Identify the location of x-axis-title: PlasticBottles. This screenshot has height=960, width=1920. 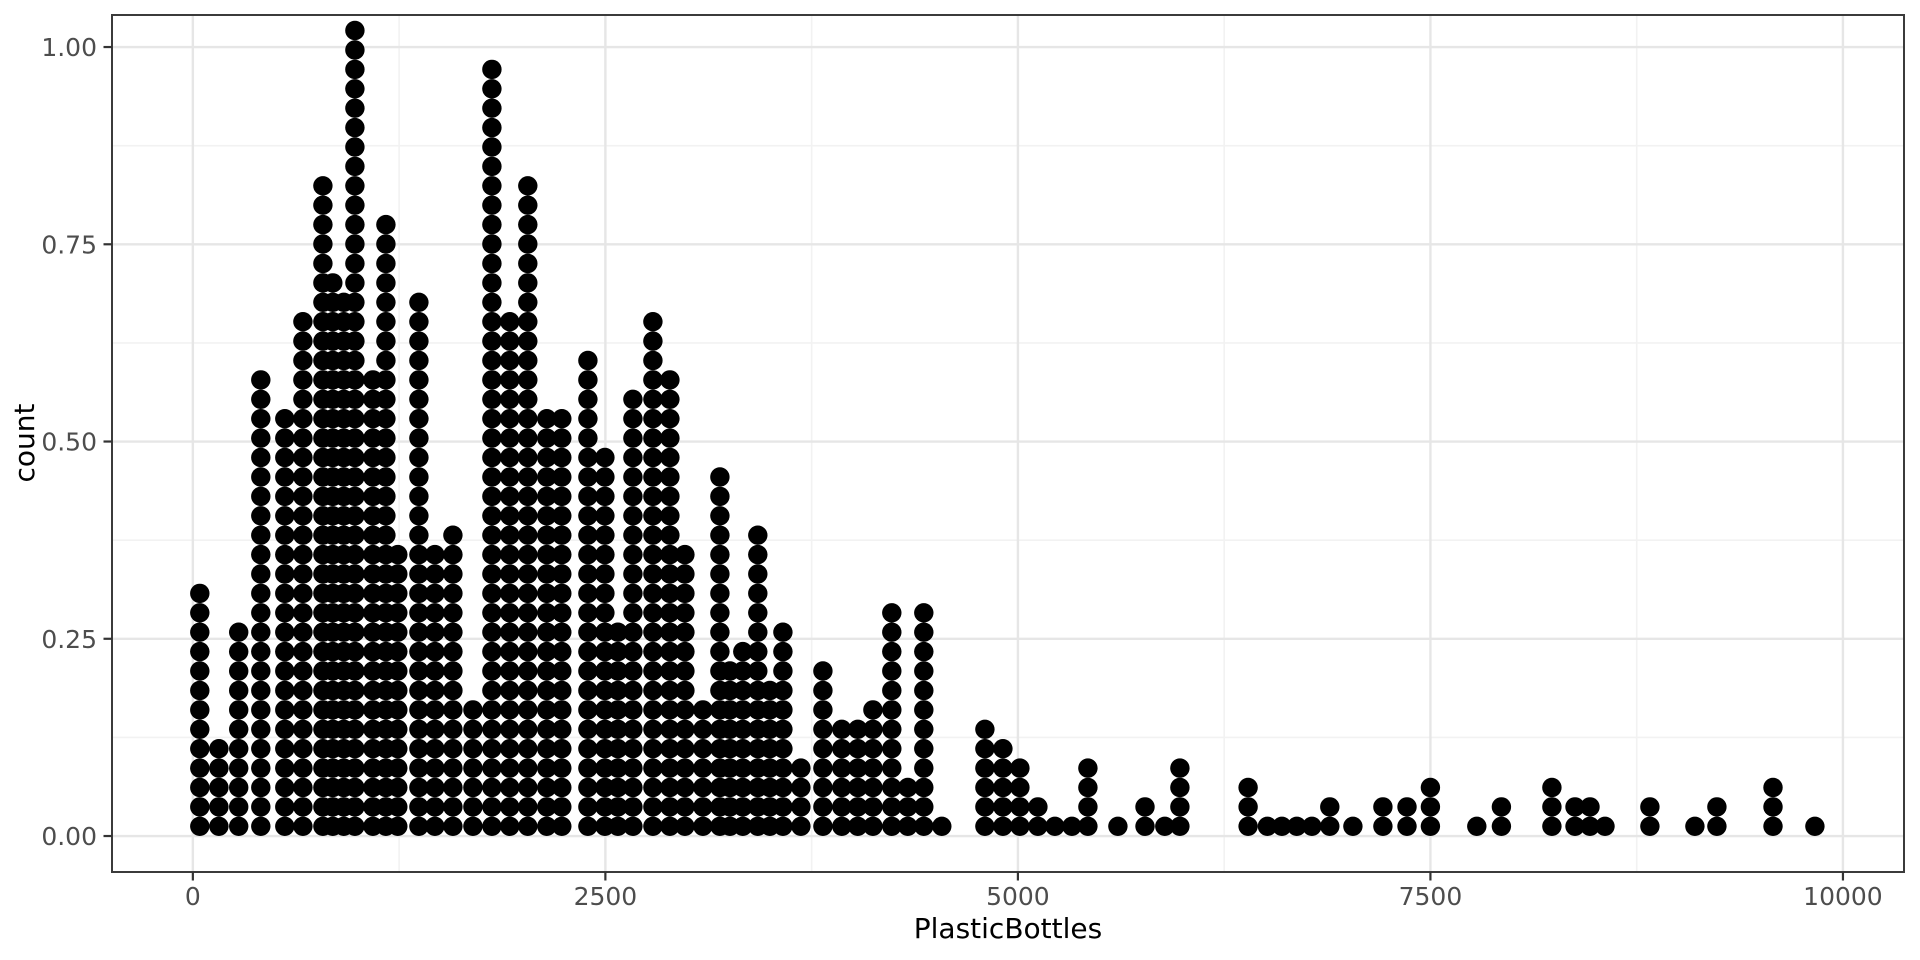
(1008, 928).